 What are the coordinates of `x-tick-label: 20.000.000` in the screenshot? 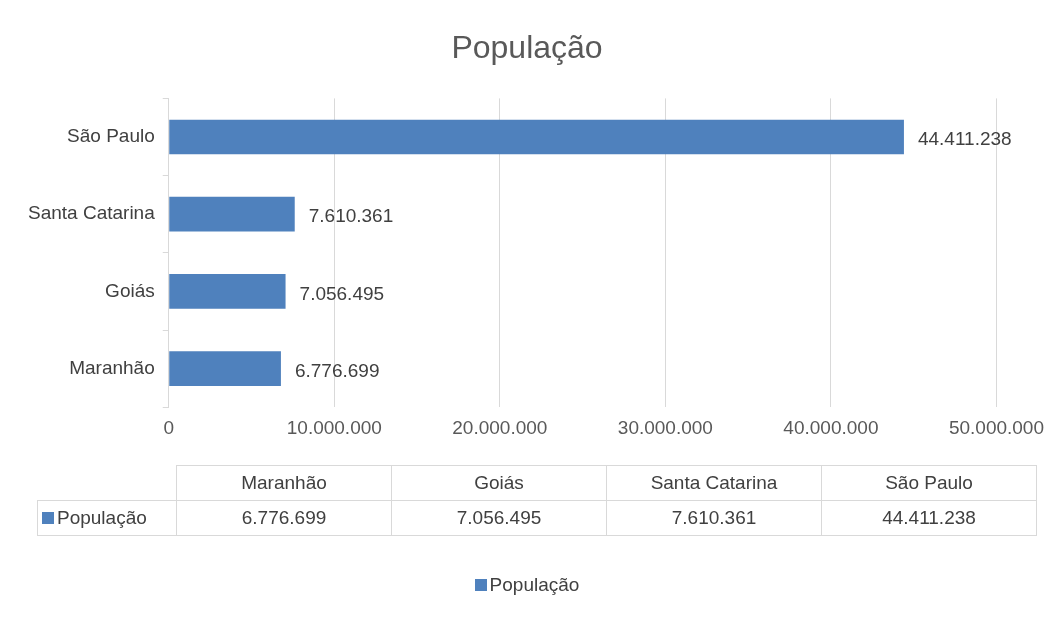 It's located at (500, 427).